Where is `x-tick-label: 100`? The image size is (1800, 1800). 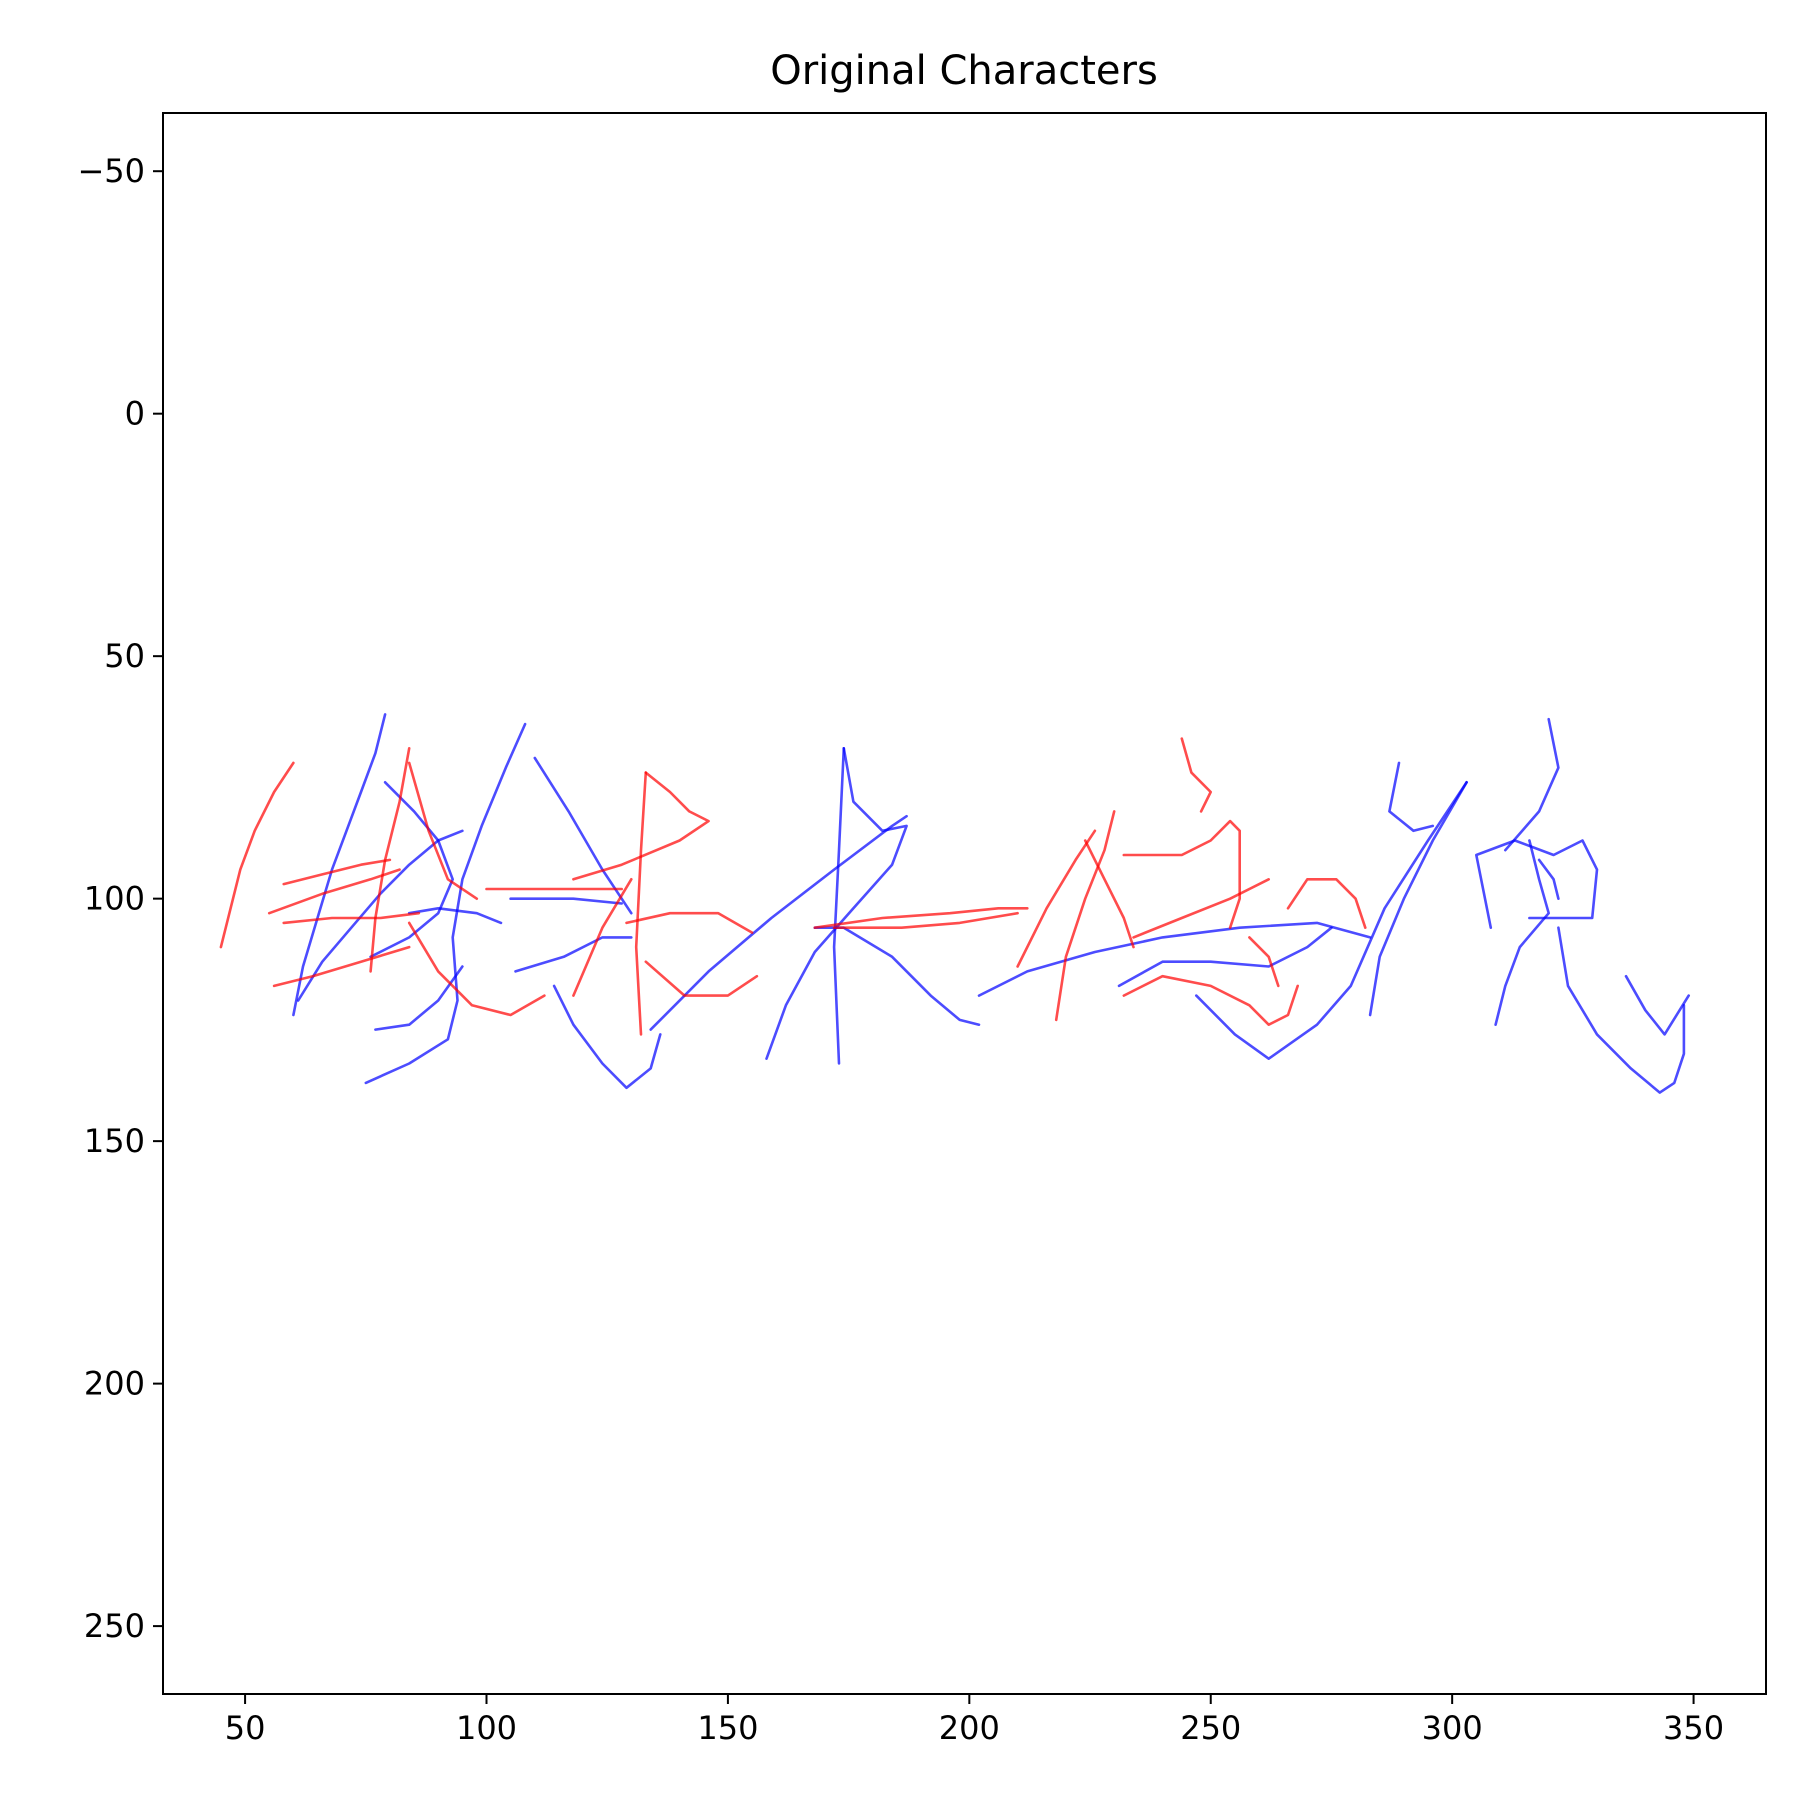
x-tick-label: 100 is located at coordinates (486, 1728).